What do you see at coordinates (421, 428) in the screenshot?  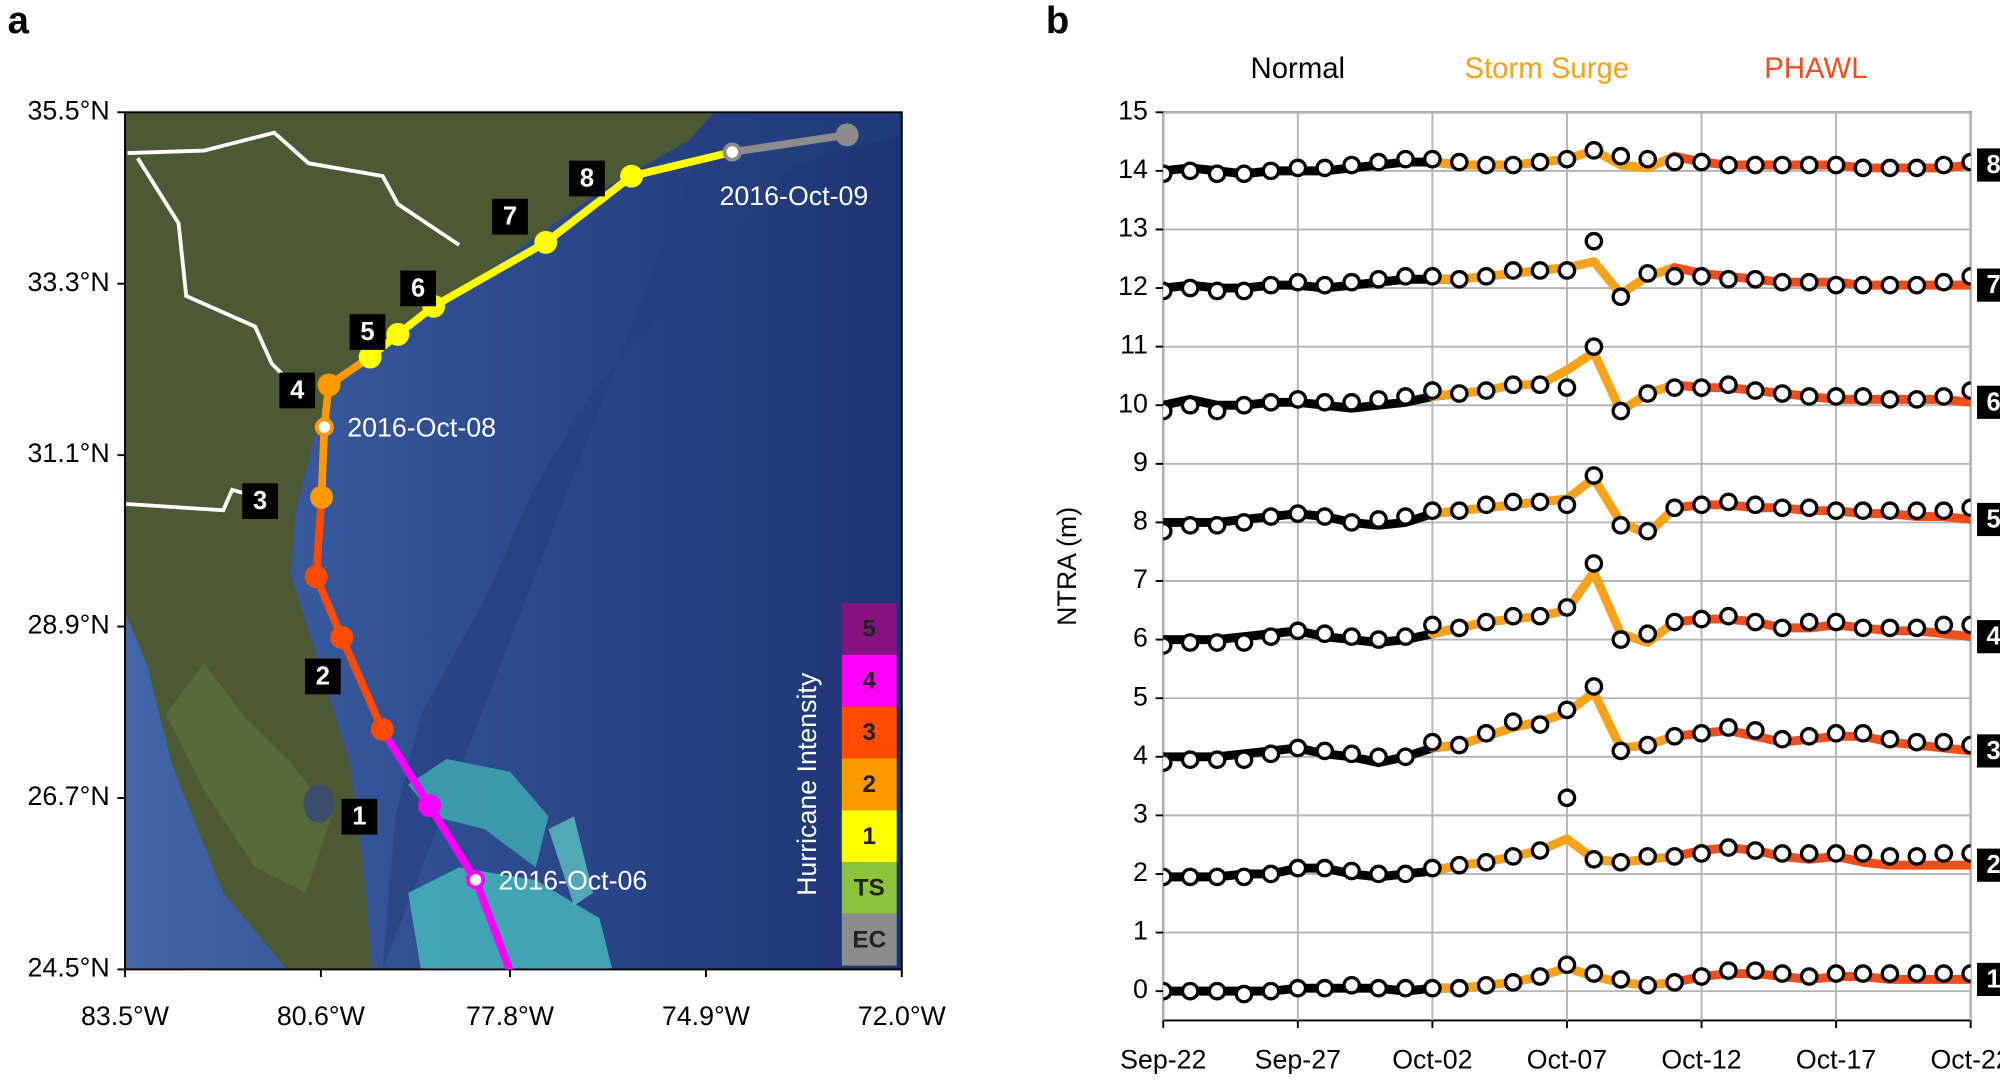 I see `date-label: 2016-Oct-08` at bounding box center [421, 428].